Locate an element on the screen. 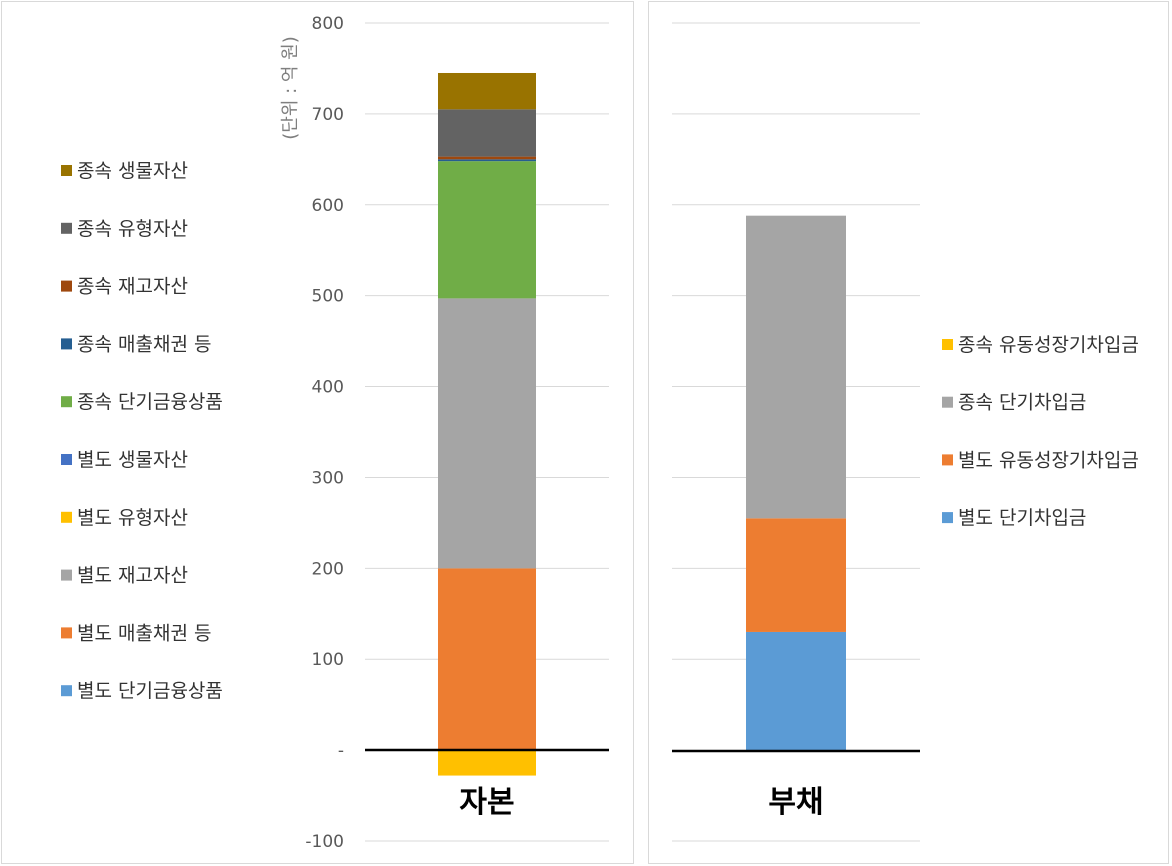 Image resolution: width=1172 pixels, height=866 pixels. legend-label: 별도 유형자산 is located at coordinates (132, 518).